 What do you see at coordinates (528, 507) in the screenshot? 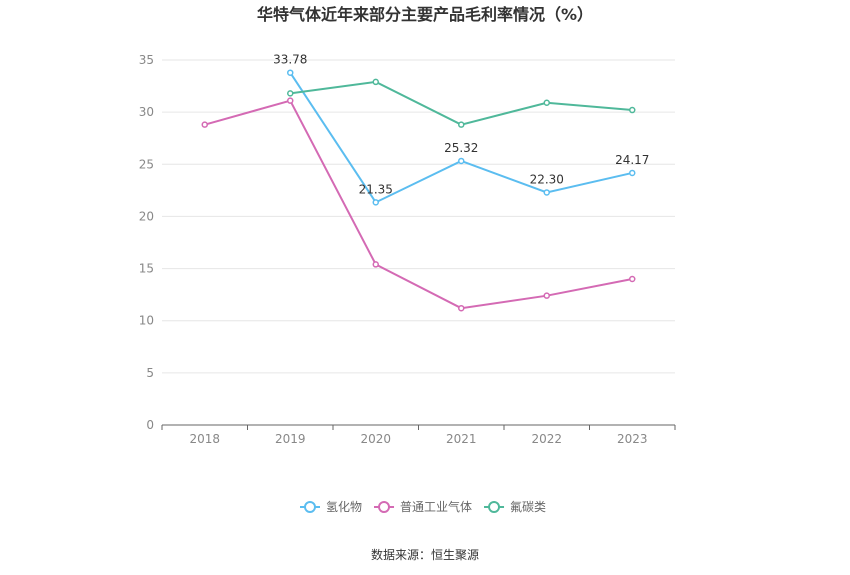
I see `legend-label: 氟碳类` at bounding box center [528, 507].